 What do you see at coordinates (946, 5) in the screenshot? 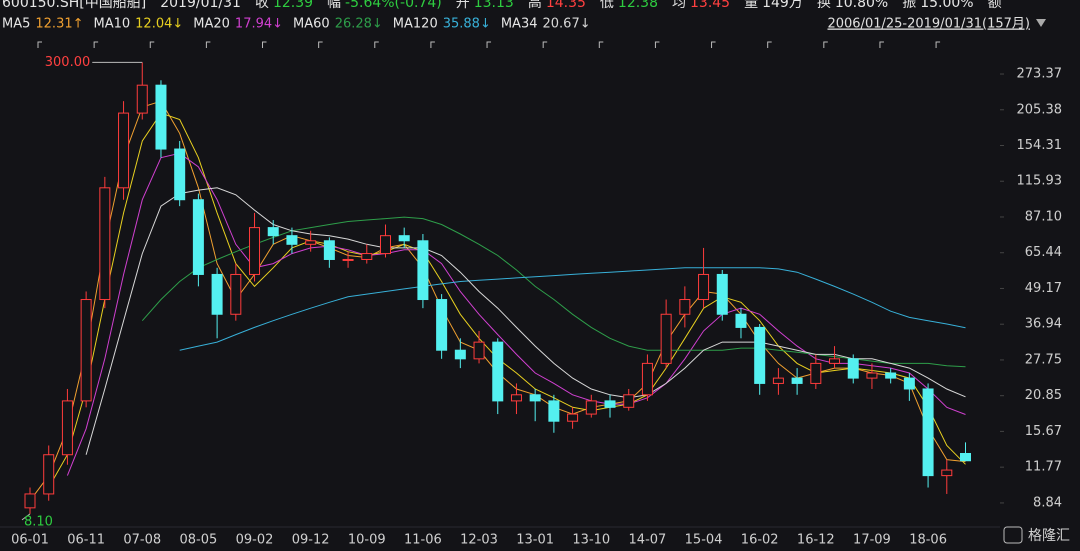
I see `quote-value: 15.00%` at bounding box center [946, 5].